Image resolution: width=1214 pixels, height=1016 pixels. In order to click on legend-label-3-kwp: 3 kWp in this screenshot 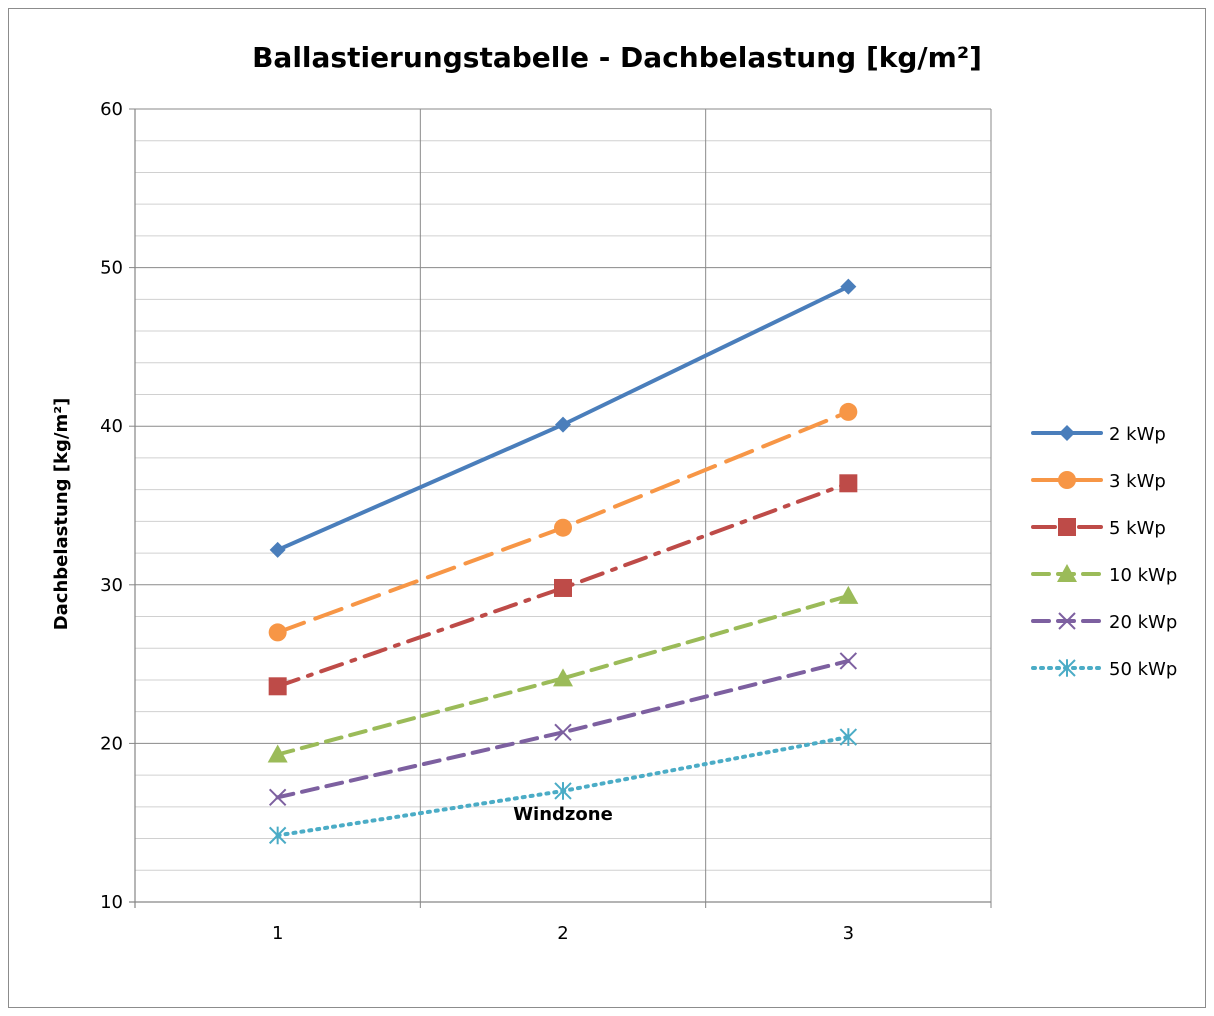, I will do `click(1137, 481)`.